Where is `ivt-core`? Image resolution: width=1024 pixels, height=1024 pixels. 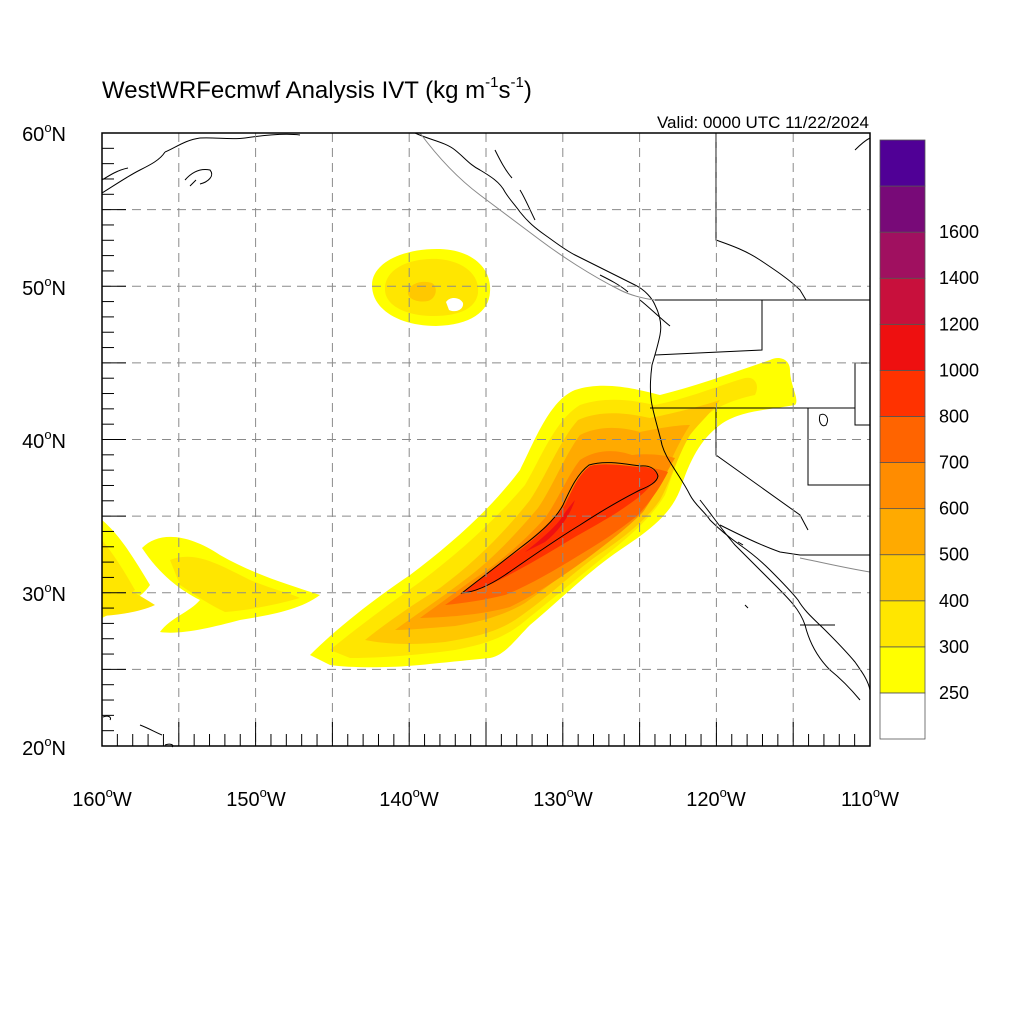 ivt-core is located at coordinates (560, 528).